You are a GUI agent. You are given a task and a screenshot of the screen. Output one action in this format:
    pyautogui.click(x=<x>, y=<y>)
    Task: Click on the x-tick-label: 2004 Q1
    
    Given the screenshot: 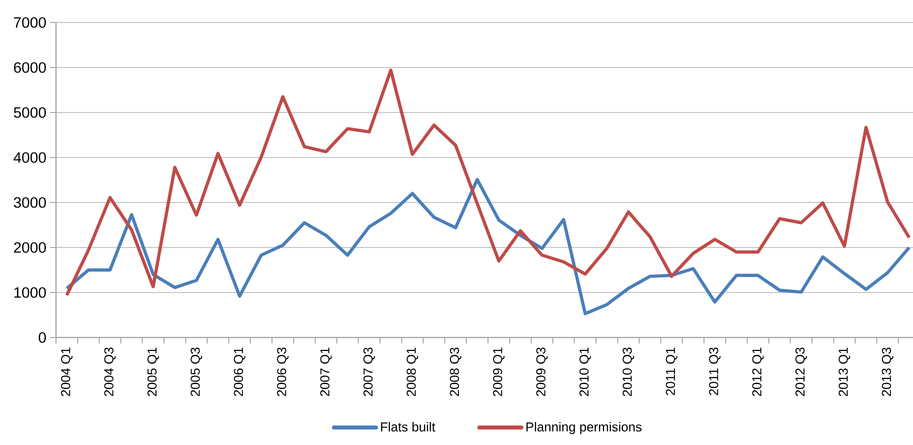 What is the action you would take?
    pyautogui.click(x=67, y=372)
    